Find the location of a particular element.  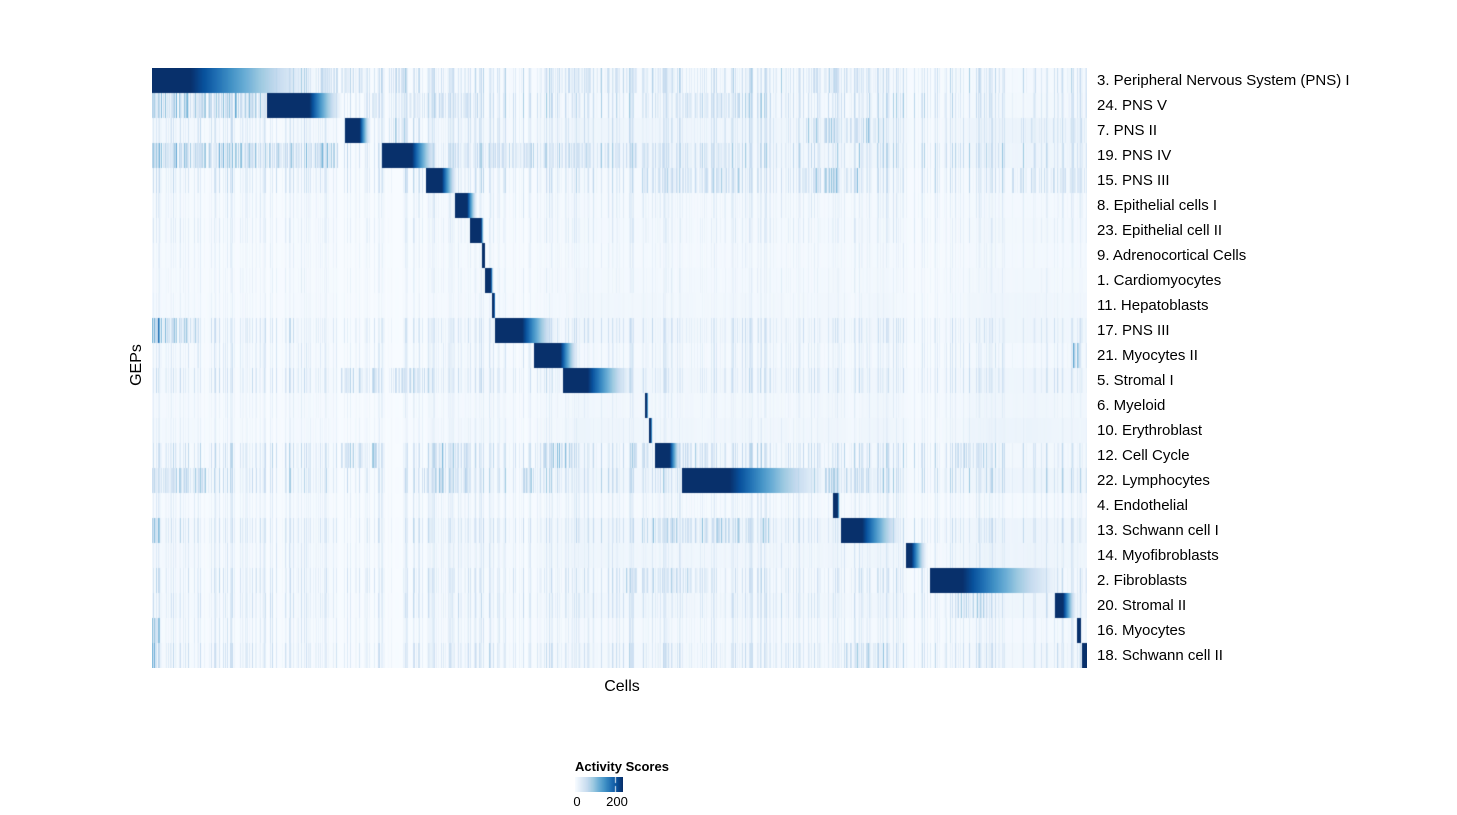

legend-tick-min: 0 is located at coordinates (577, 801).